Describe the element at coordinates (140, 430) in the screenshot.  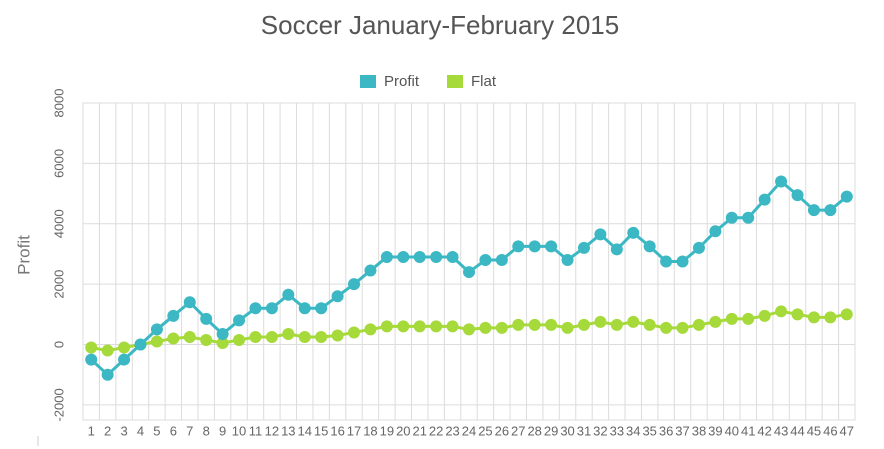
I see `x-tick-label: 4` at that location.